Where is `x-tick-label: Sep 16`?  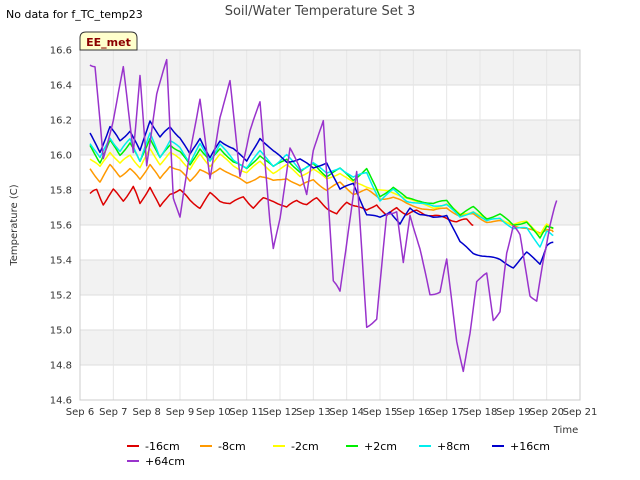
x-tick-label: Sep 16 is located at coordinates (413, 412).